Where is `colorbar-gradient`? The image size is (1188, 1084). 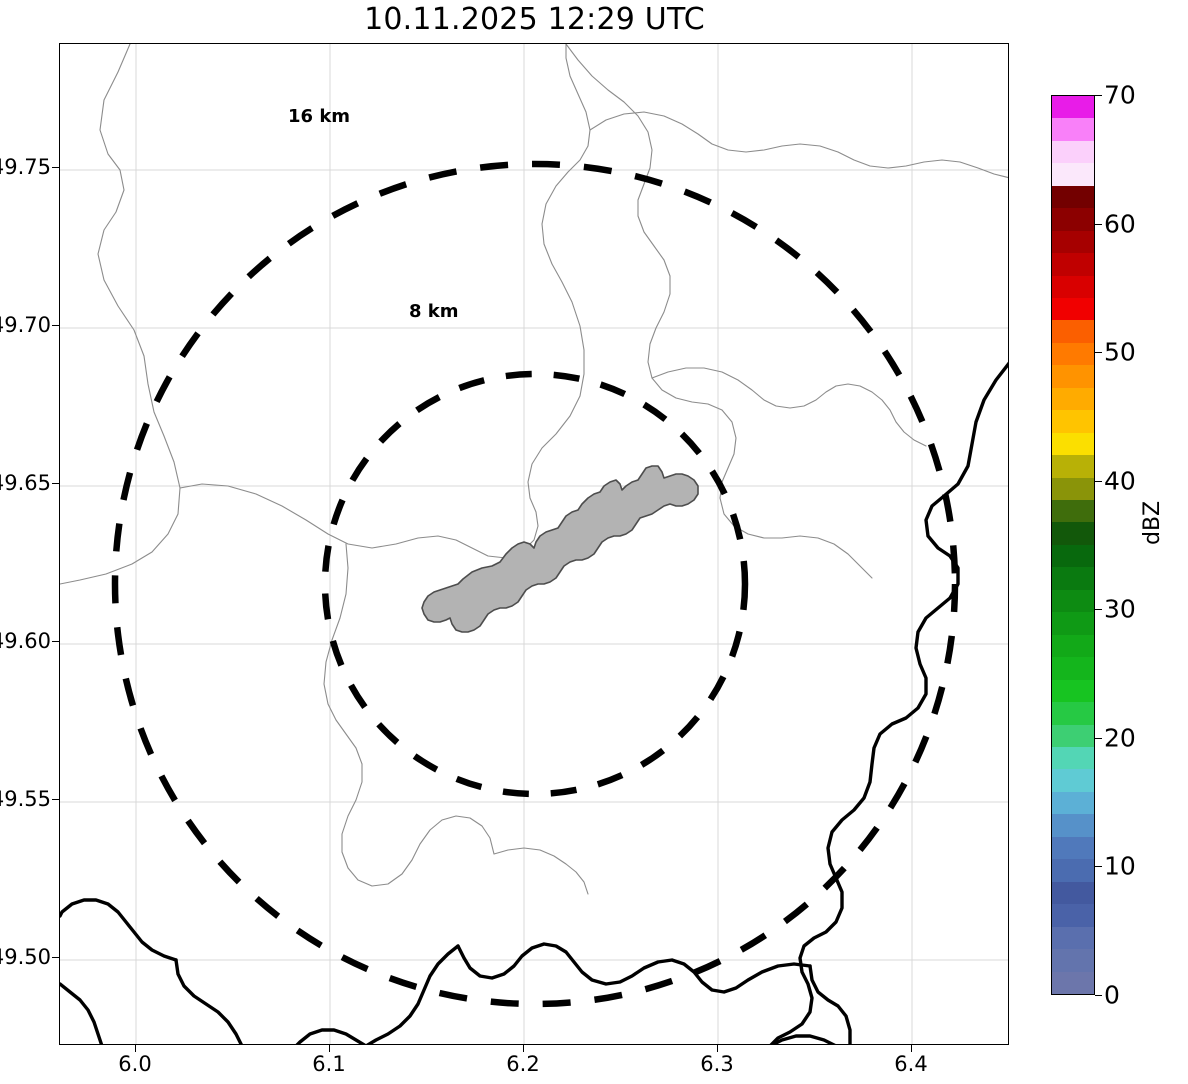
colorbar-gradient is located at coordinates (1073, 545).